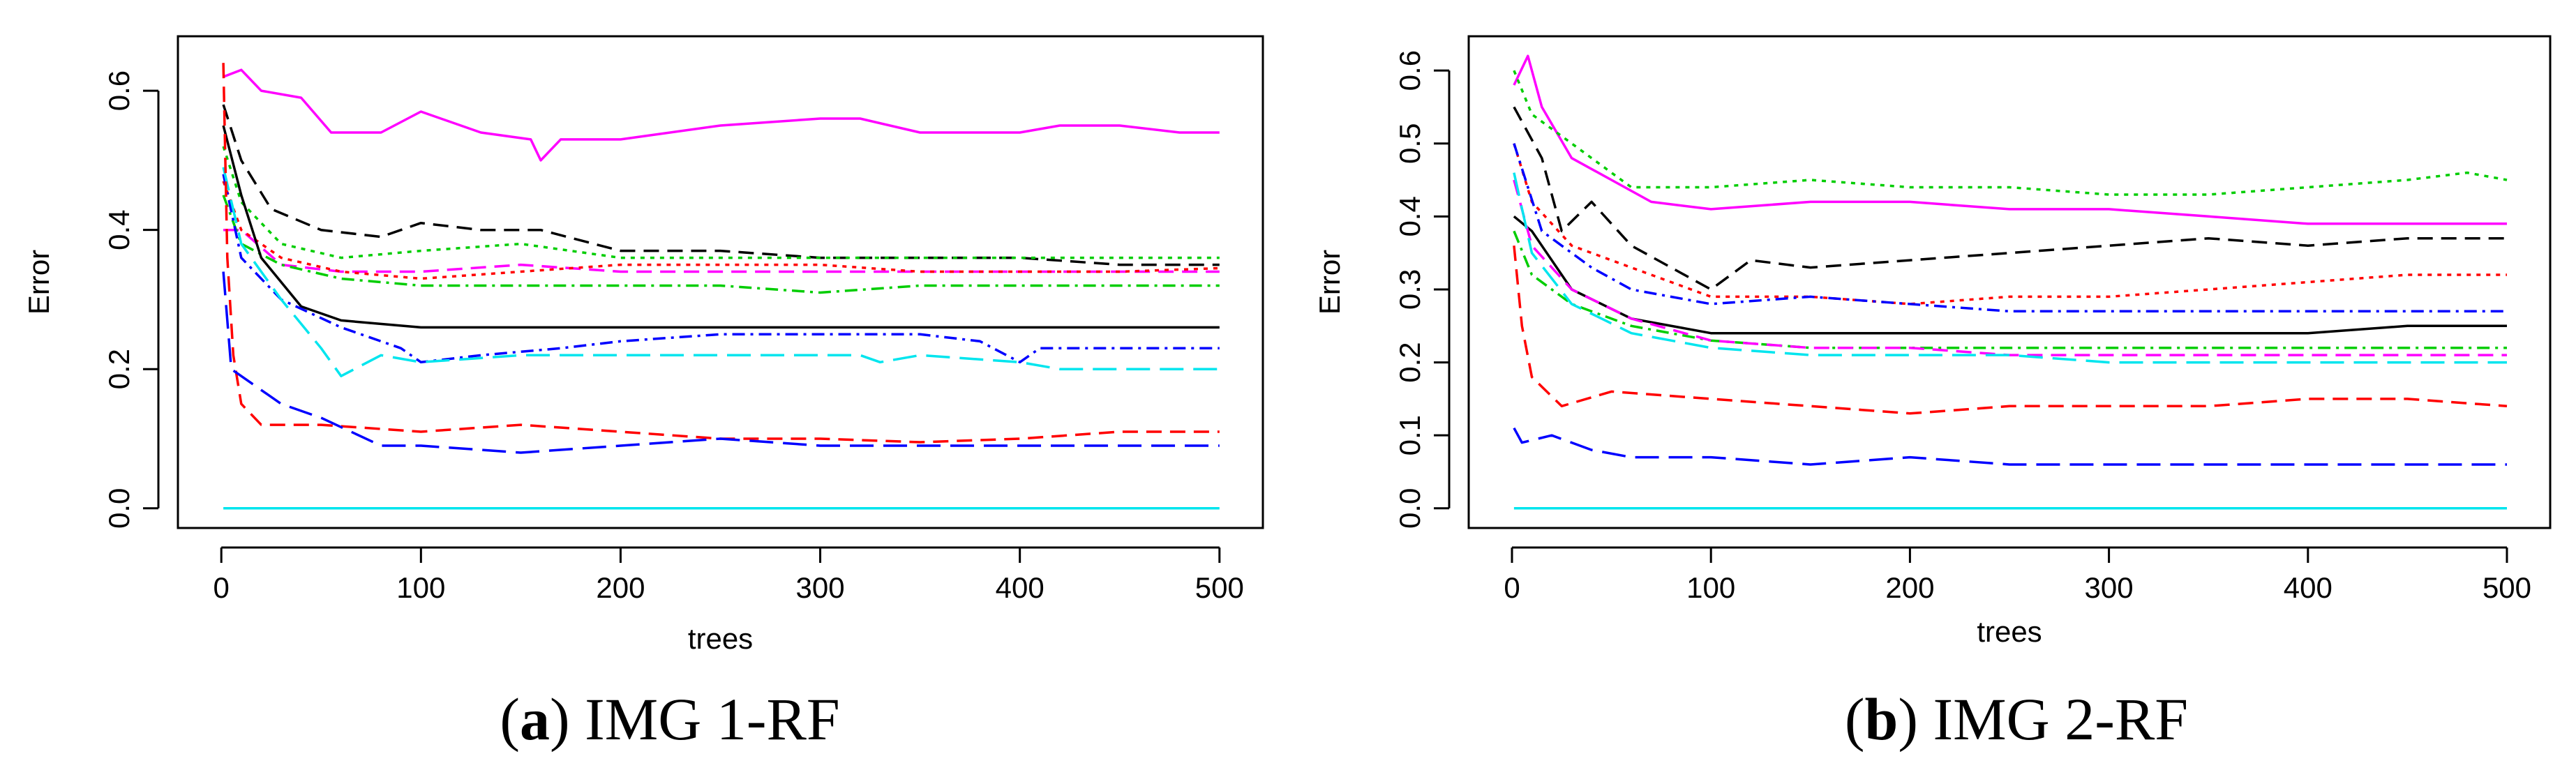  I want to click on y-tick-label: 0.1, so click(1409, 435).